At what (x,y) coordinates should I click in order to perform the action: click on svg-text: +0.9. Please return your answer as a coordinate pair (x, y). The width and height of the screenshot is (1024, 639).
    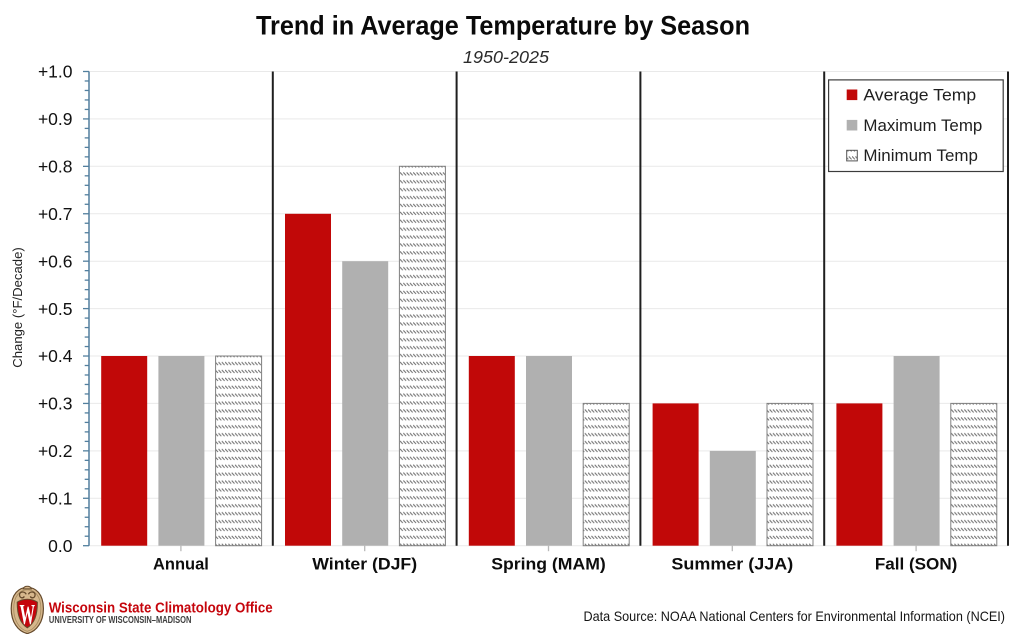
    Looking at the image, I should click on (55, 119).